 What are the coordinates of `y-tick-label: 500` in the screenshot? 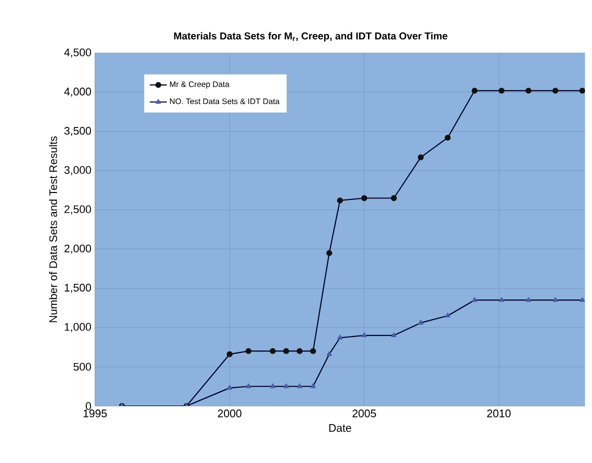 It's located at (83, 366).